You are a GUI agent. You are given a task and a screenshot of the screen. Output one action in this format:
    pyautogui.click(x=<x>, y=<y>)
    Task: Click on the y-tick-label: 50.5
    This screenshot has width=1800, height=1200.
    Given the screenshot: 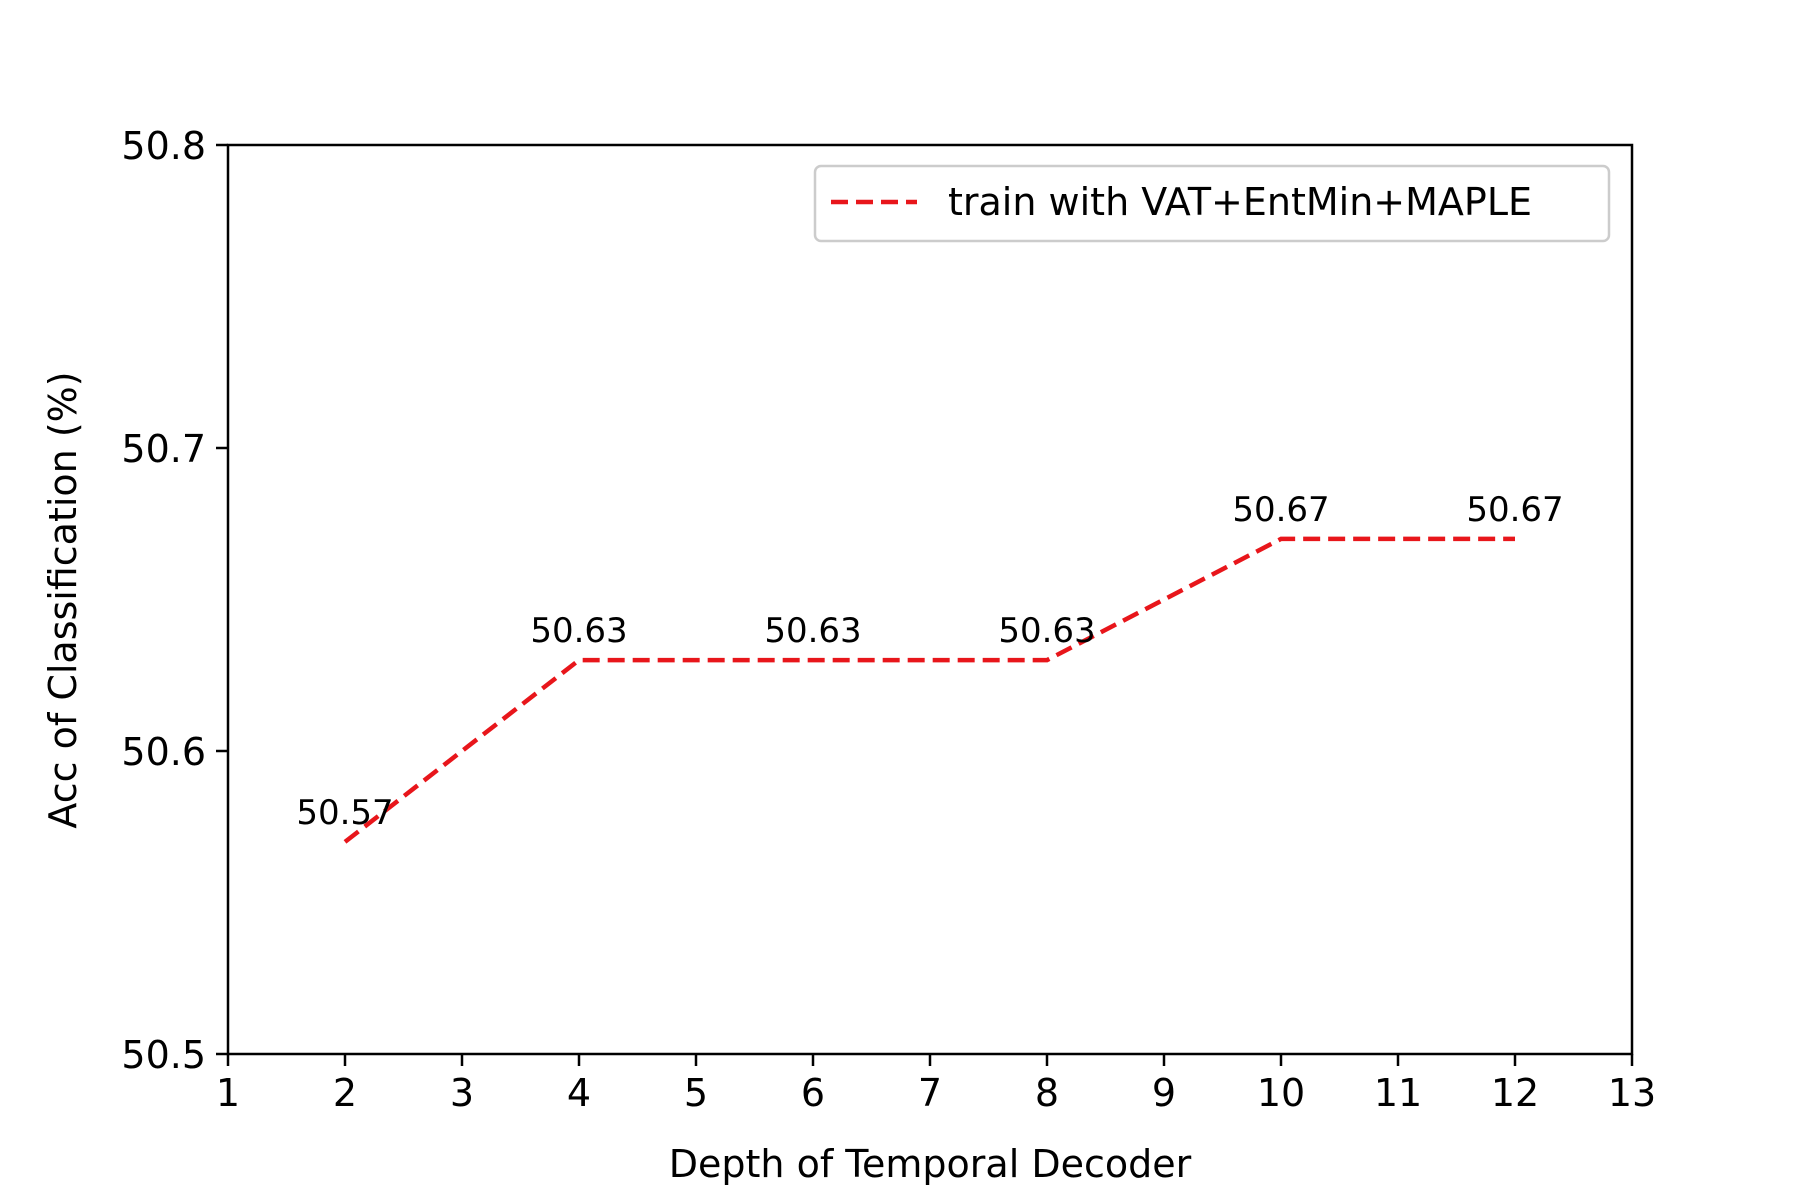 What is the action you would take?
    pyautogui.click(x=163, y=1055)
    